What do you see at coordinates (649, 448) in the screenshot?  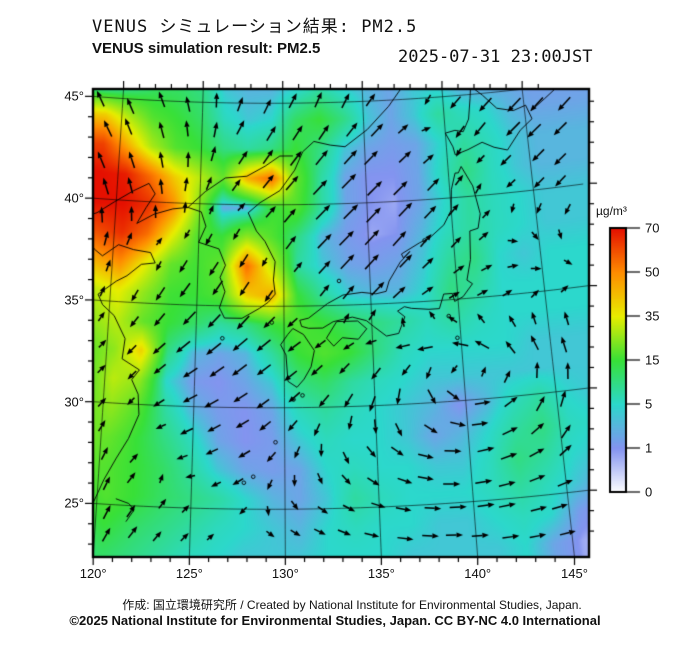 I see `colorbar-tick-label: 1` at bounding box center [649, 448].